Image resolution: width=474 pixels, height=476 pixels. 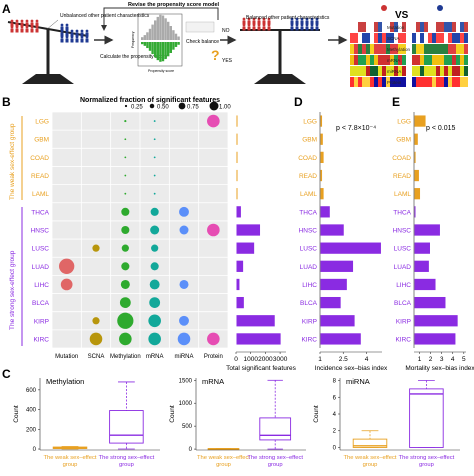 What do you see at coordinates (31, 391) in the screenshot?
I see `y-tick-label: 600` at bounding box center [31, 391].